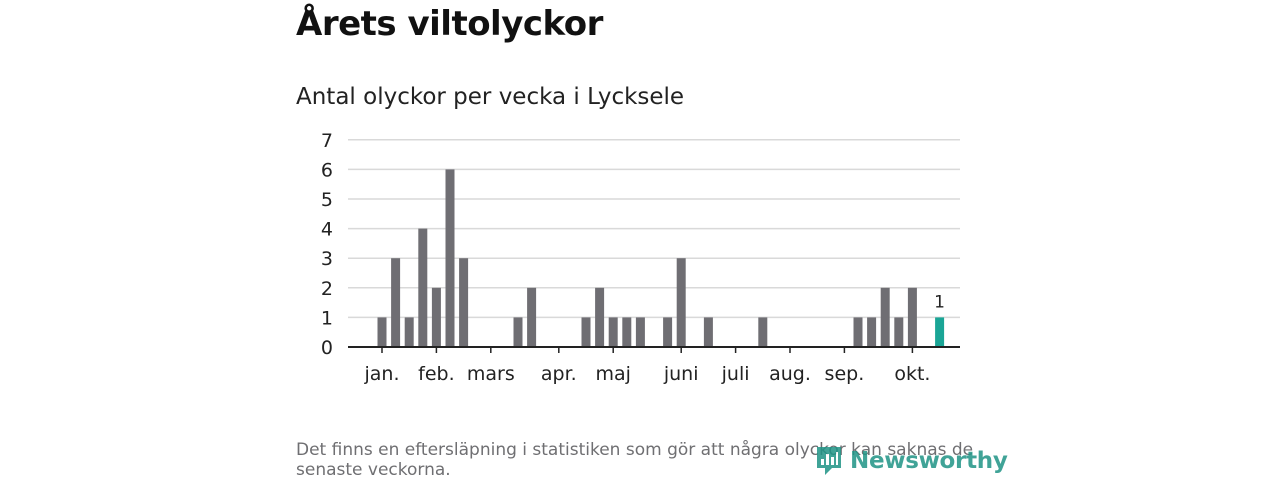 Image resolution: width=1280 pixels, height=480 pixels. What do you see at coordinates (327, 259) in the screenshot?
I see `y-tick-label: 3` at bounding box center [327, 259].